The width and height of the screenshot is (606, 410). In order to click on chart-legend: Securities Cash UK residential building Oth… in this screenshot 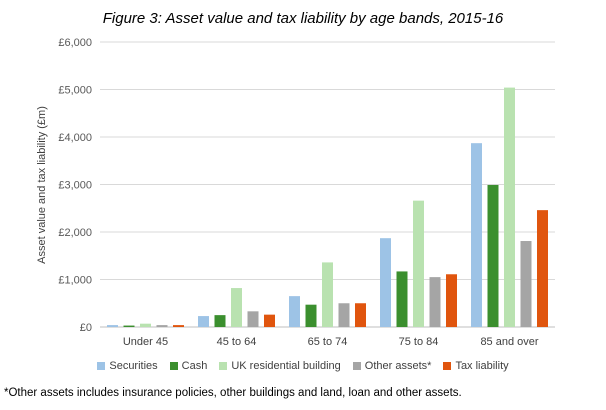, I will do `click(303, 366)`.